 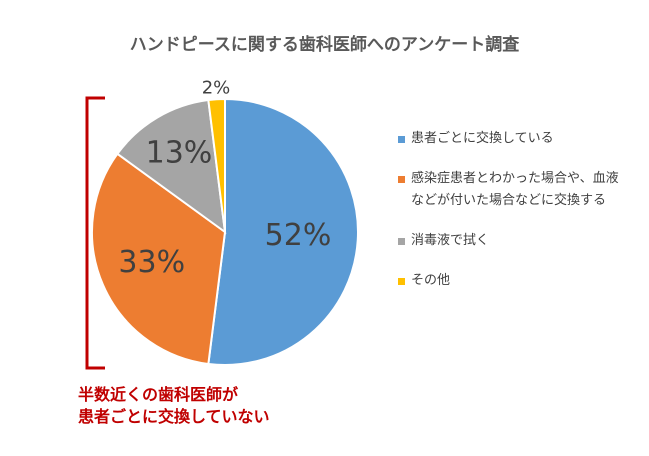 I want to click on annotation: 半数近くの歯科医師が 患者ごとに交換していない, so click(x=174, y=406).